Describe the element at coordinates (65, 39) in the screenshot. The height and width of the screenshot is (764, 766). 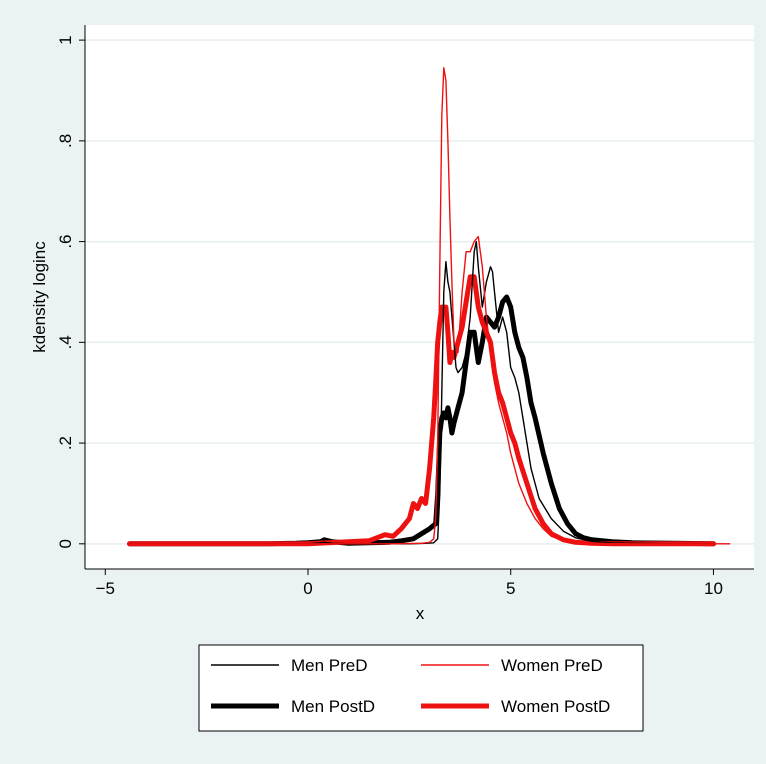
I see `y-tick-label: 1` at that location.